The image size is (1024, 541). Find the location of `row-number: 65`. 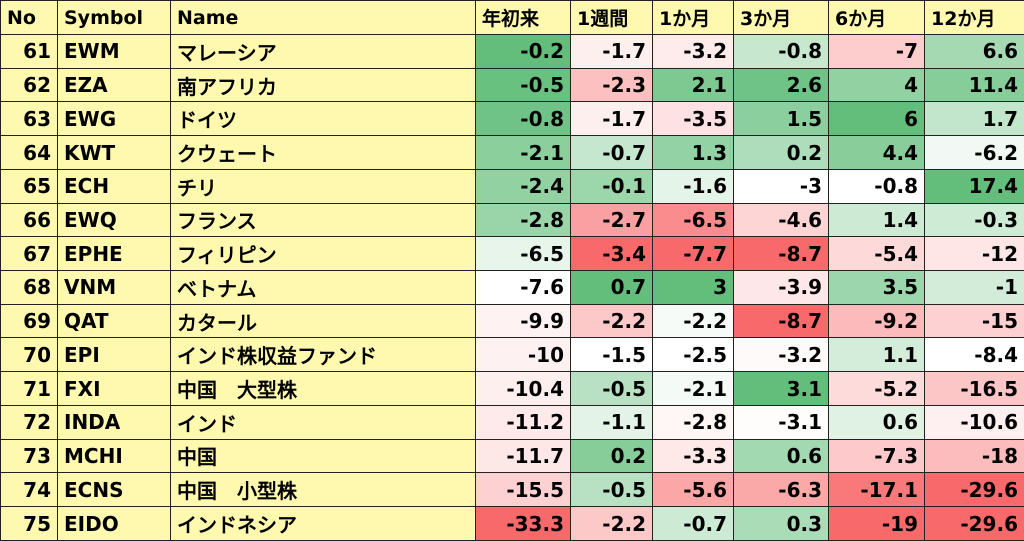

row-number: 65 is located at coordinates (29, 186).